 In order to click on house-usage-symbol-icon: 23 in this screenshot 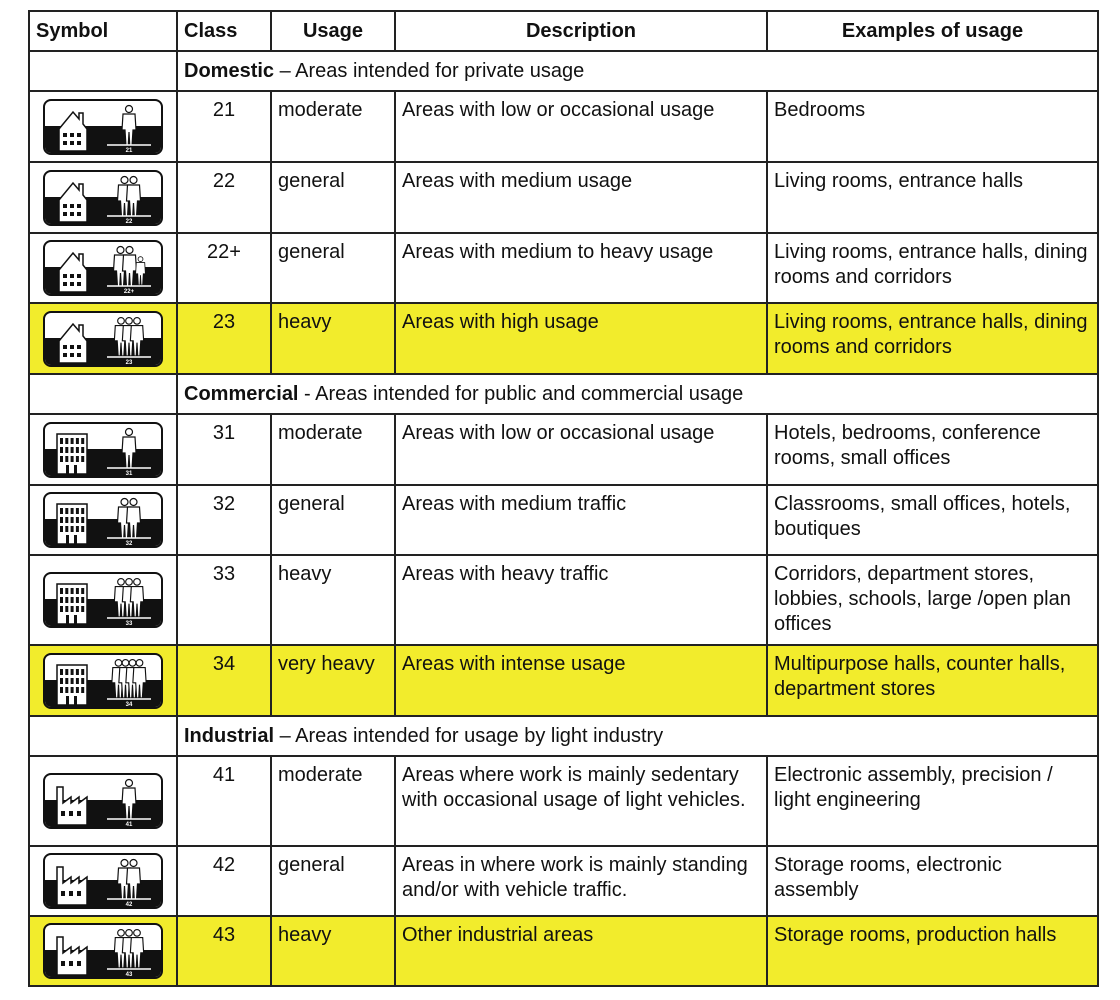, I will do `click(103, 338)`.